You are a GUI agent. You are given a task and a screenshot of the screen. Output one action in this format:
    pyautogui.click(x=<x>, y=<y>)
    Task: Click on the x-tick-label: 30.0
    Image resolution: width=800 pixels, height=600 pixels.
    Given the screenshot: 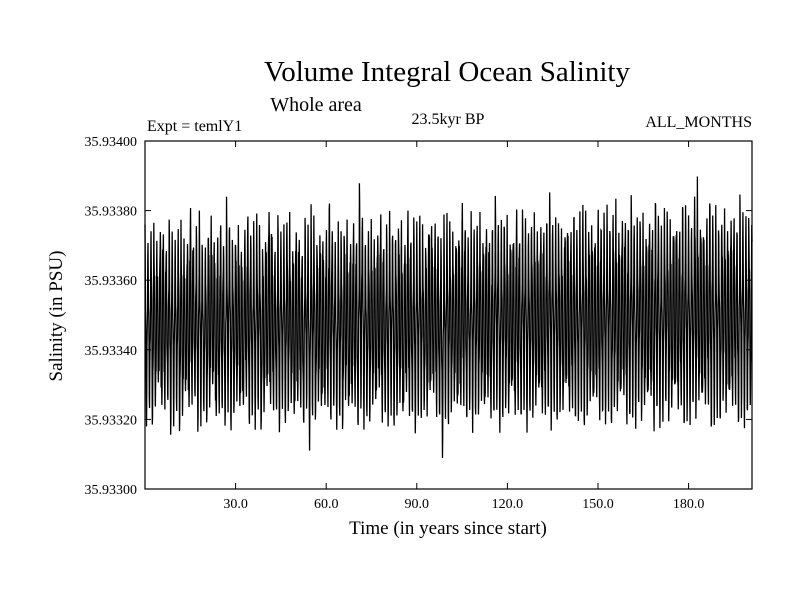 What is the action you would take?
    pyautogui.click(x=235, y=504)
    